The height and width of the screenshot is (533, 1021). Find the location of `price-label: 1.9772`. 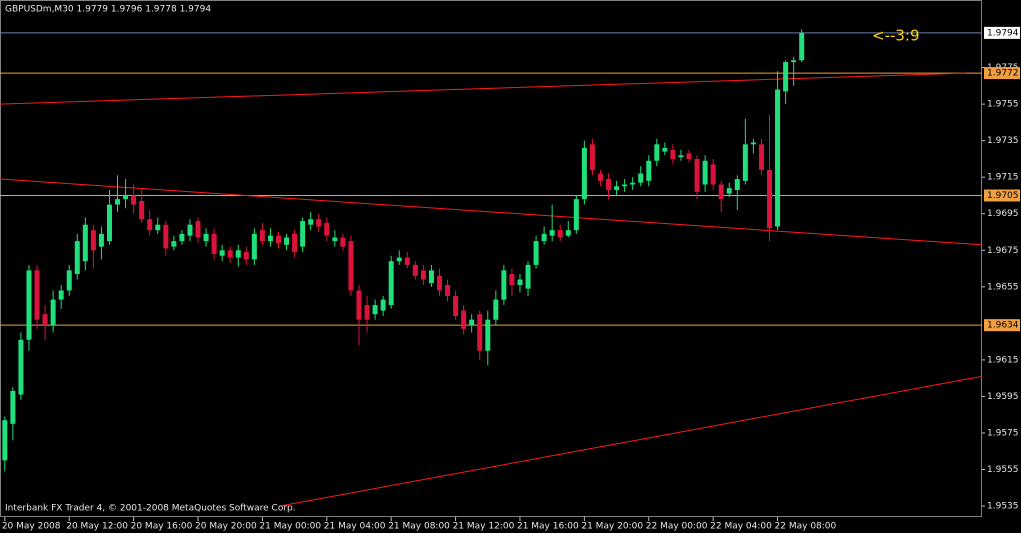

price-label: 1.9772 is located at coordinates (1003, 74).